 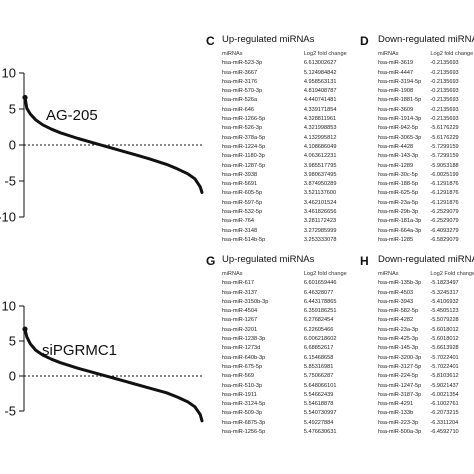 I want to click on table-row: hsa-miR-1267 6.27682454, so click(x=297, y=320).